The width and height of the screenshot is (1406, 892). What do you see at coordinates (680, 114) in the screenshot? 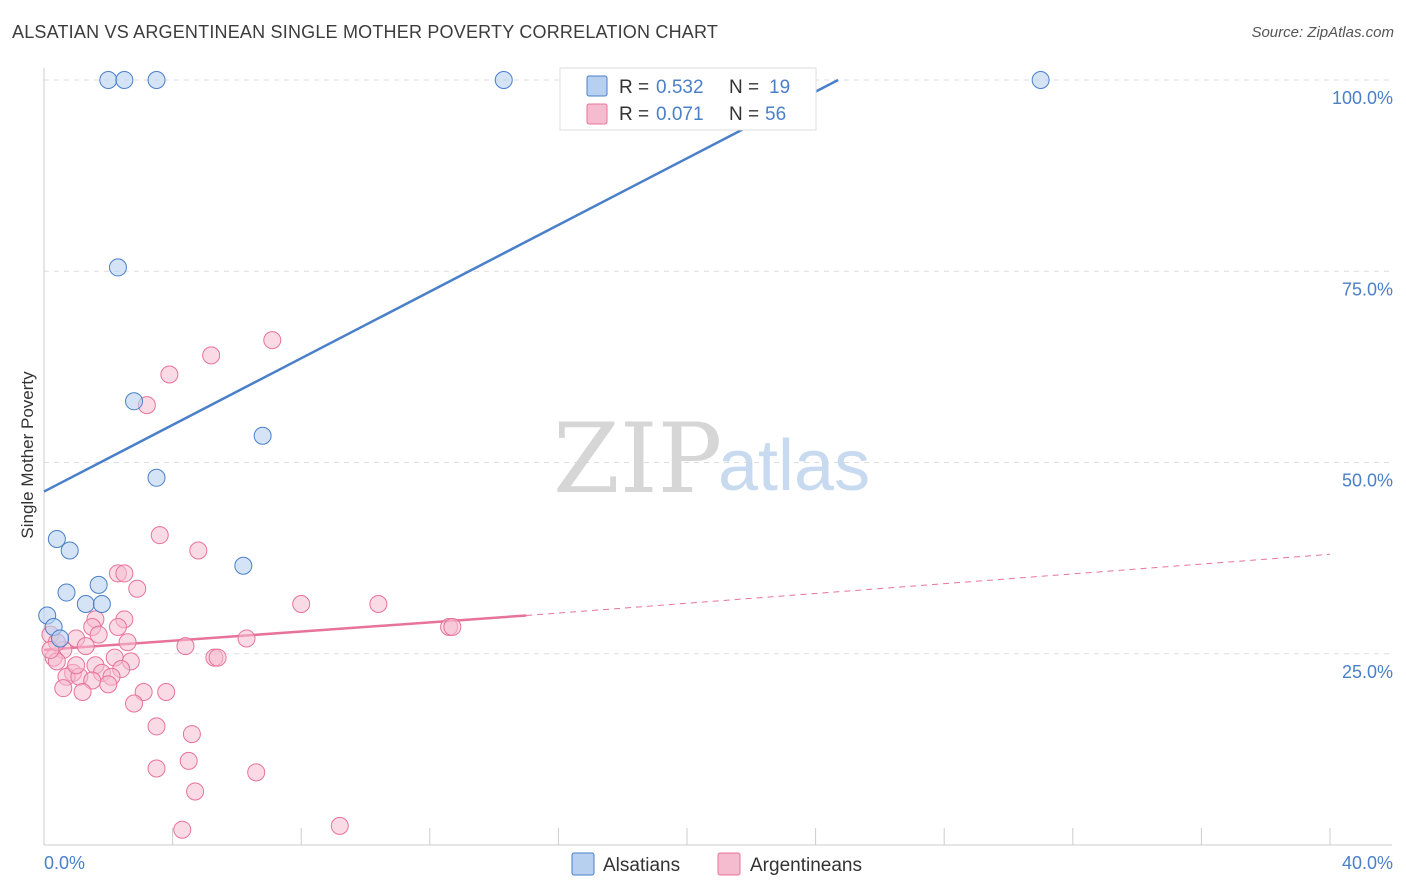
I see `legend-r-value-2: 0.071` at bounding box center [680, 114].